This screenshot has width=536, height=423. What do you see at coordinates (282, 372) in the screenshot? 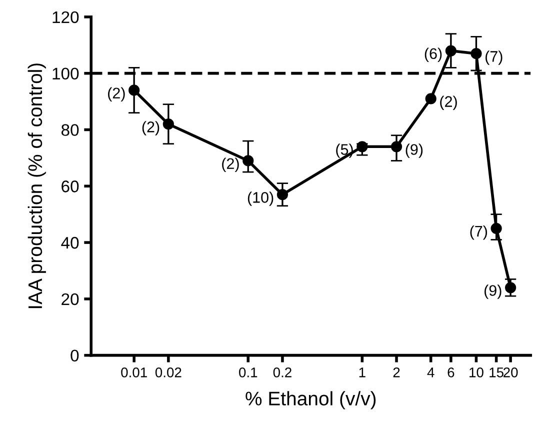
I see `x-tick-label: 0.2` at bounding box center [282, 372].